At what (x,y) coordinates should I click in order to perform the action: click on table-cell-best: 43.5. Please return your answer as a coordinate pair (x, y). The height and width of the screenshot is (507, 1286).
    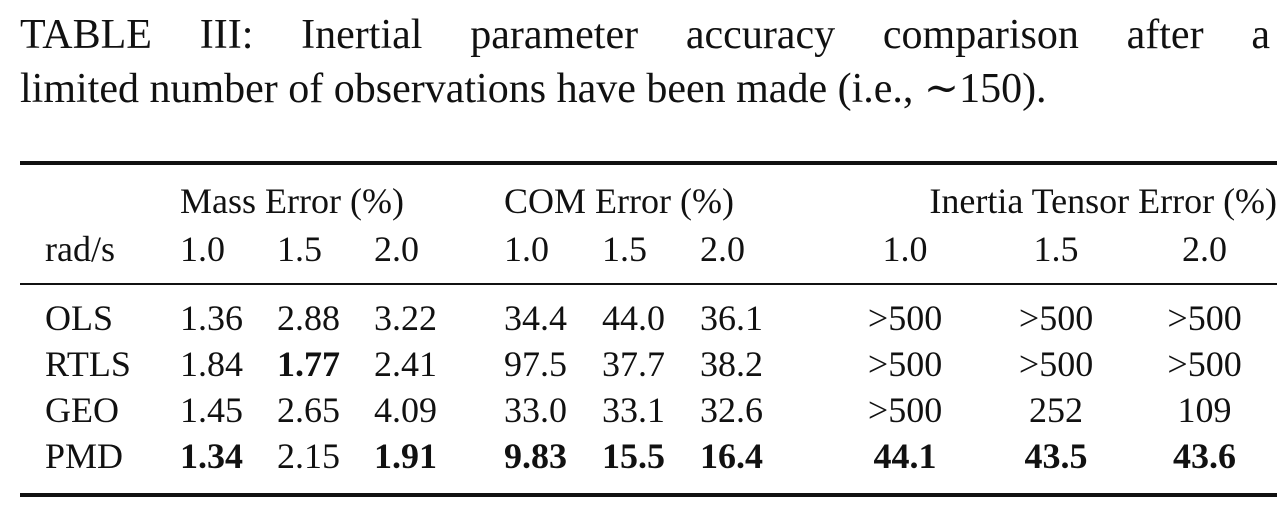
    Looking at the image, I should click on (1056, 456).